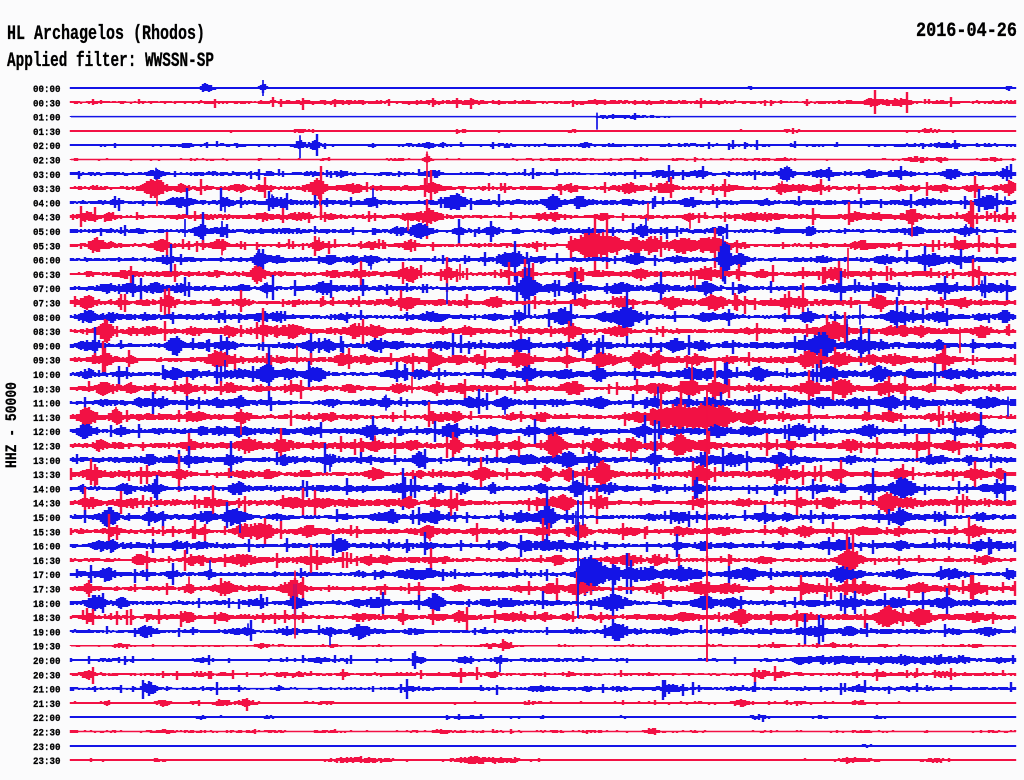  What do you see at coordinates (47, 490) in the screenshot?
I see `svg-text: 14:00` at bounding box center [47, 490].